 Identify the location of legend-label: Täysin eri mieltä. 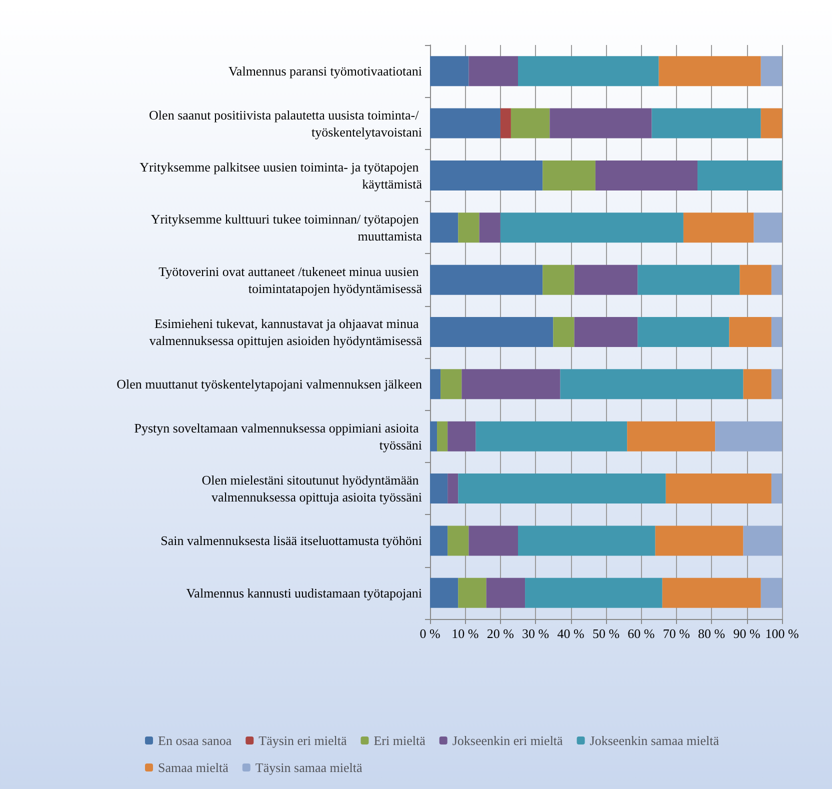
(302, 740).